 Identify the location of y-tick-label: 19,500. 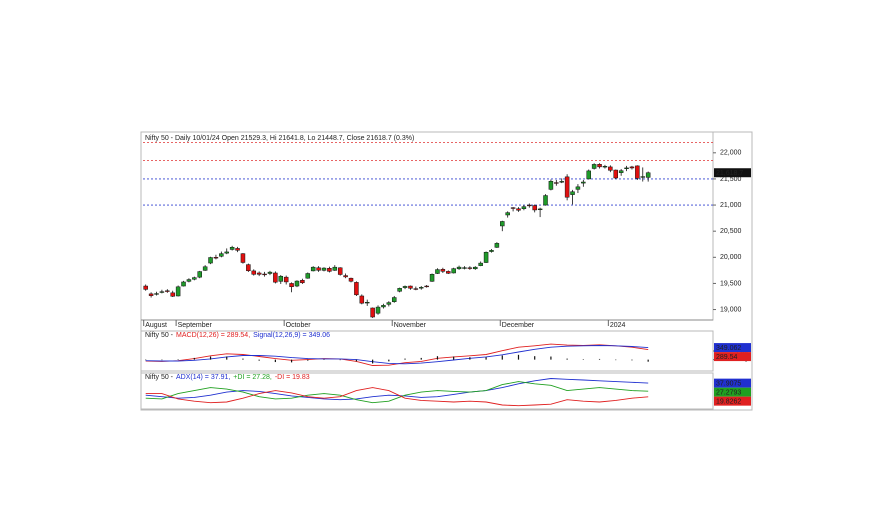
(731, 283).